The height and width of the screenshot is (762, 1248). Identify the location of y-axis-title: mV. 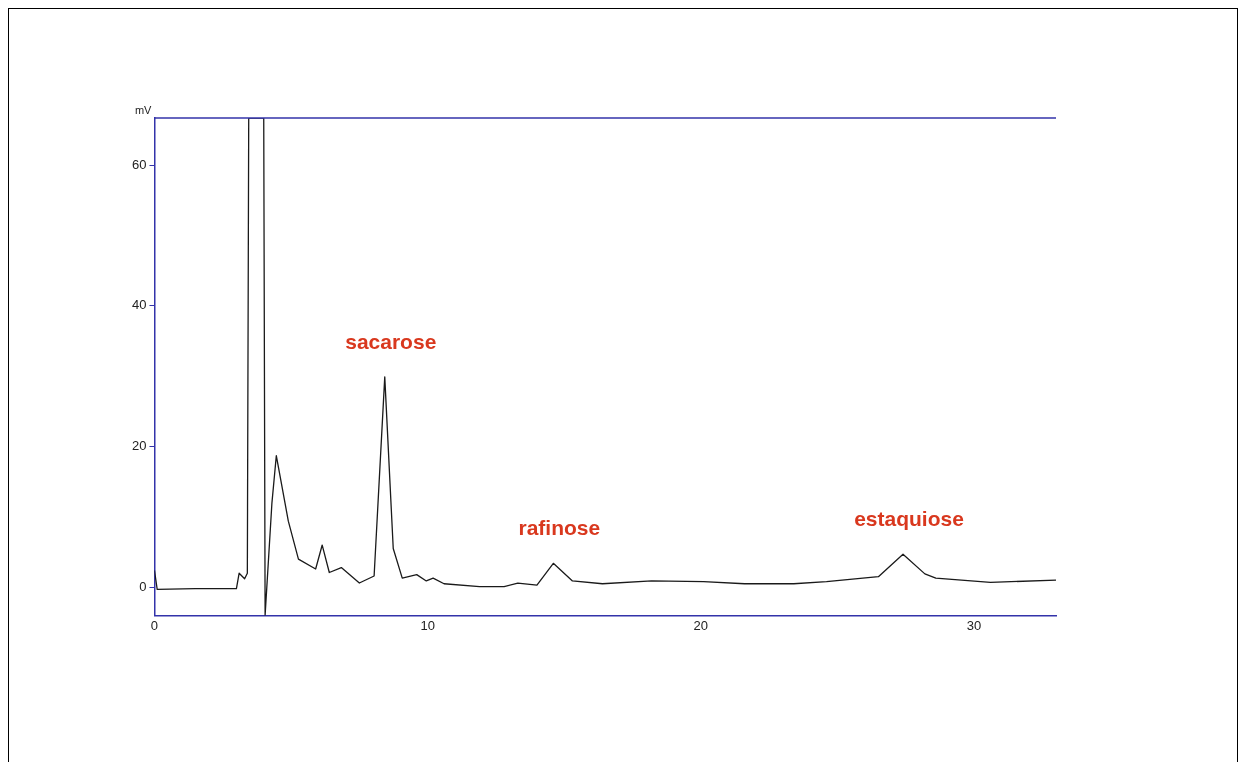
(143, 109).